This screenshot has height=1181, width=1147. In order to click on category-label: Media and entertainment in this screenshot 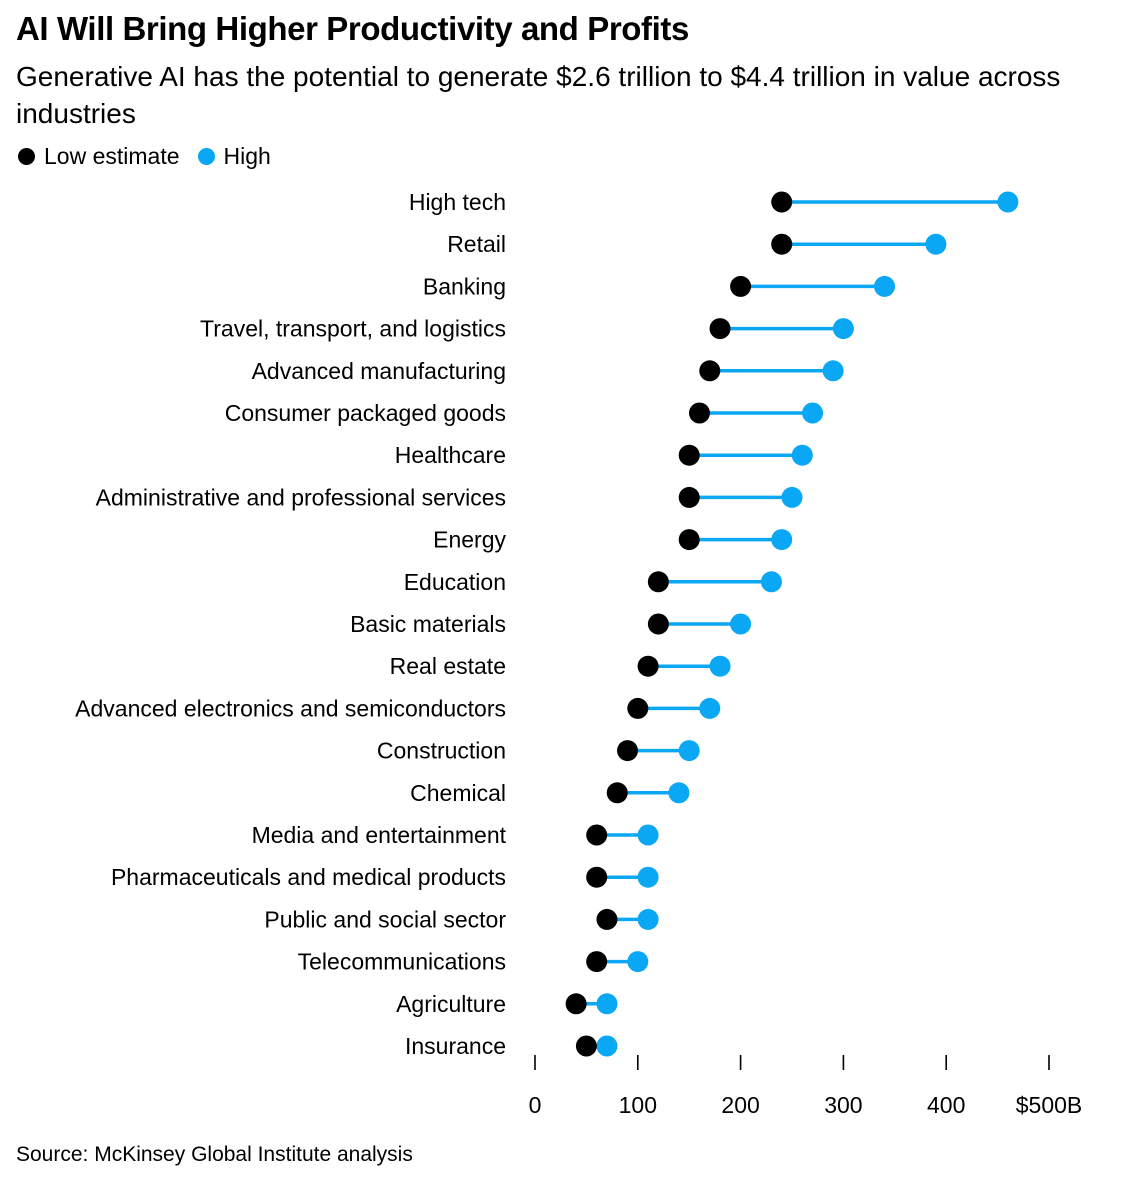, I will do `click(379, 835)`.